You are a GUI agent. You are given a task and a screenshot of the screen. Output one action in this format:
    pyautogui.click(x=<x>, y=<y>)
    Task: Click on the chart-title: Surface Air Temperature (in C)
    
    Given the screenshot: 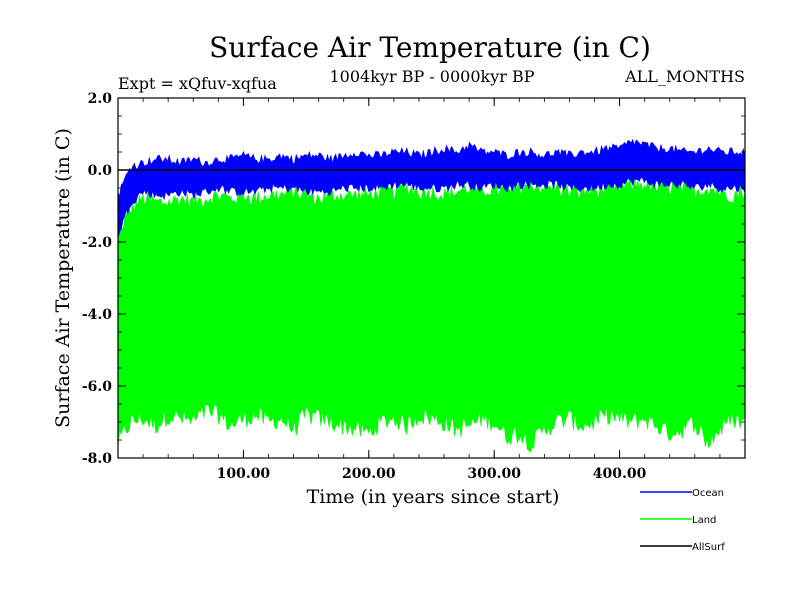 What is the action you would take?
    pyautogui.click(x=430, y=47)
    